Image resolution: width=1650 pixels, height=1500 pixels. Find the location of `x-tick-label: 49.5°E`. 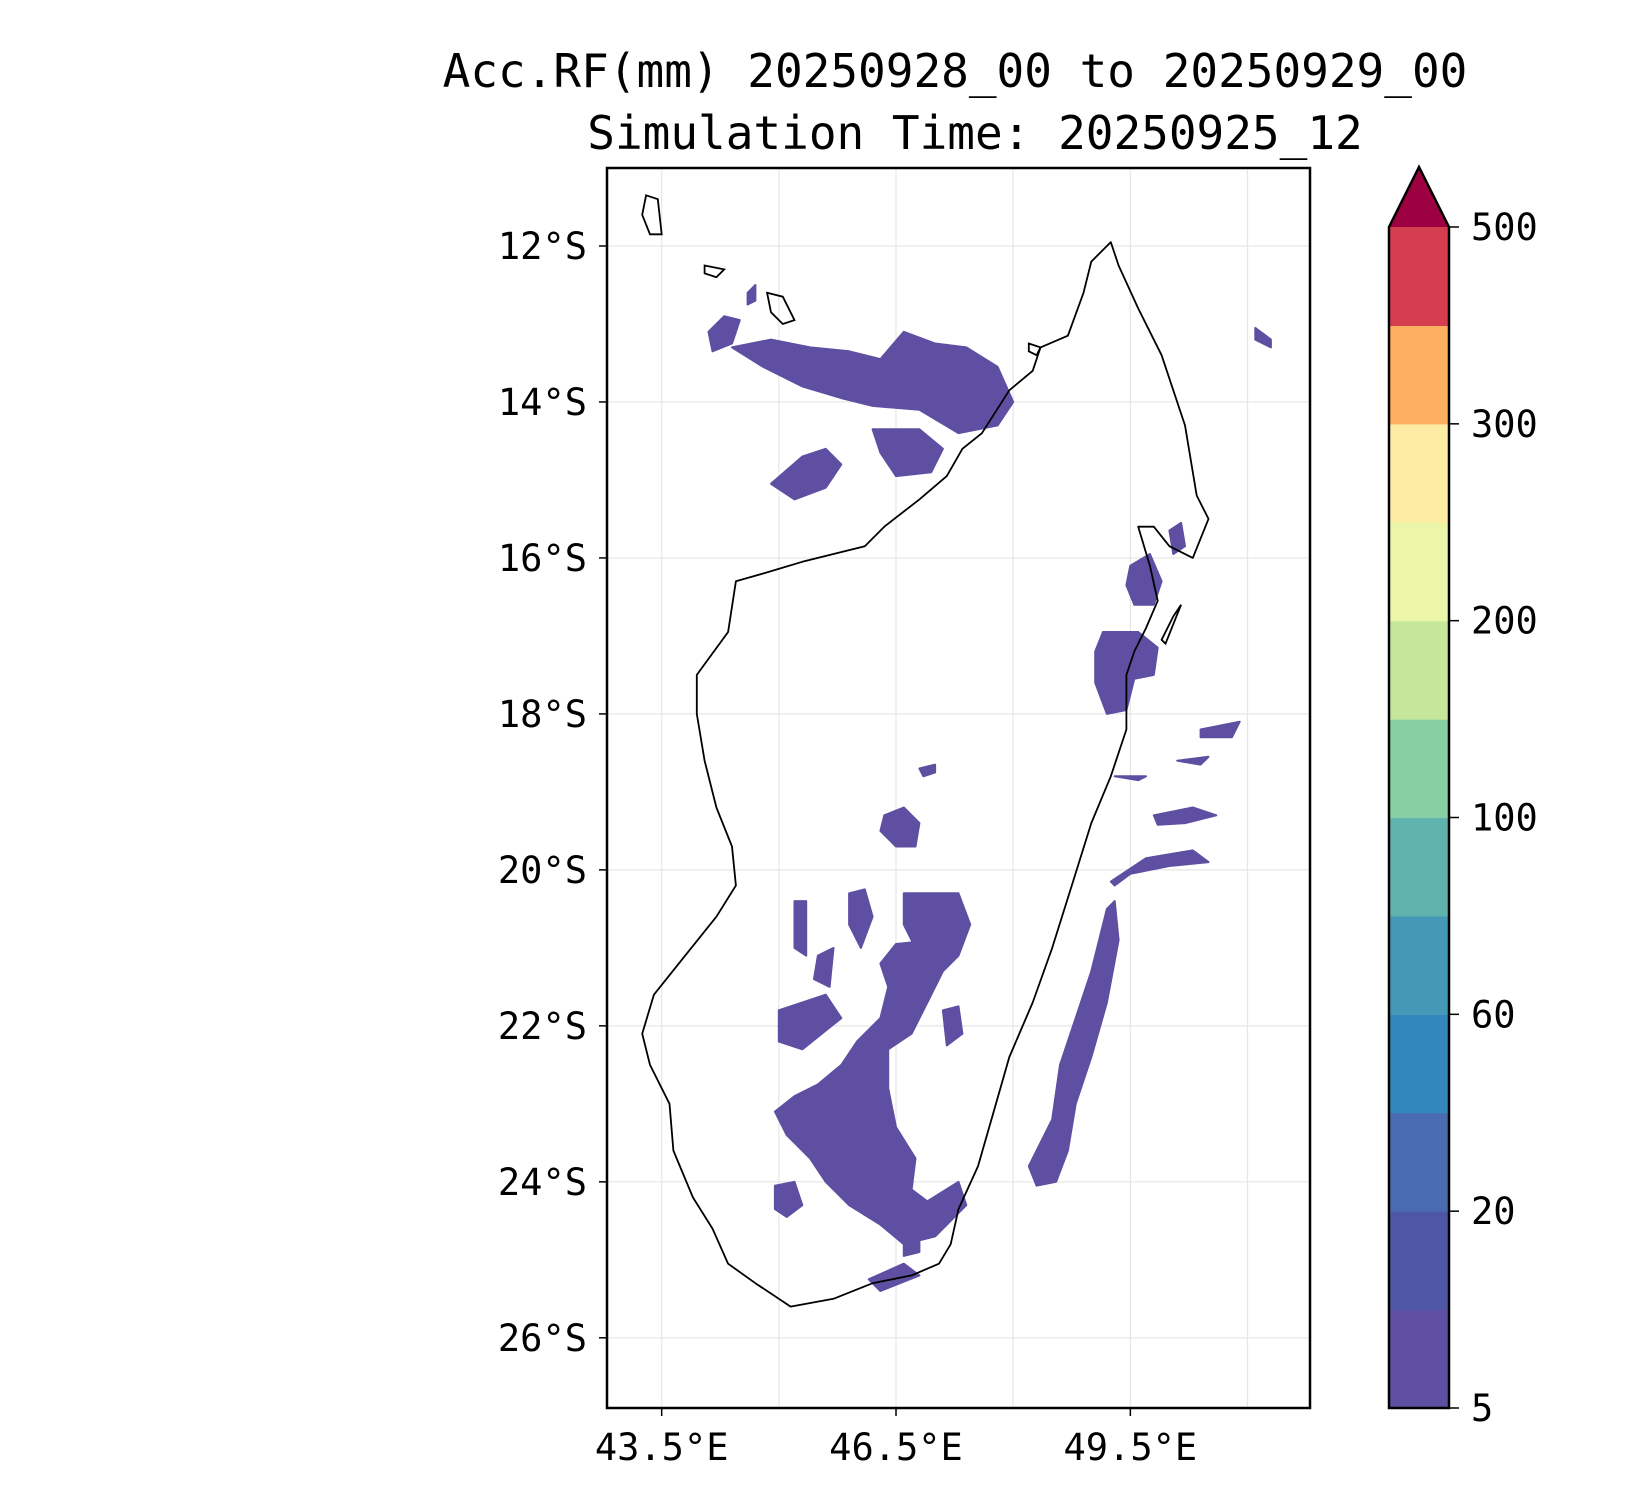

x-tick-label: 49.5°E is located at coordinates (1131, 1447).